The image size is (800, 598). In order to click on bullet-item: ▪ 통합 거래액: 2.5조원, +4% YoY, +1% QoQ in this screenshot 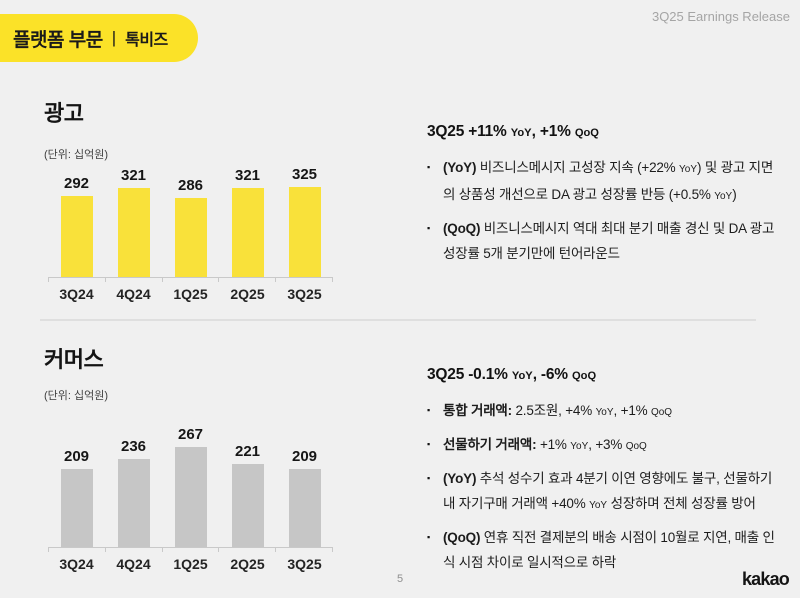, I will do `click(606, 411)`.